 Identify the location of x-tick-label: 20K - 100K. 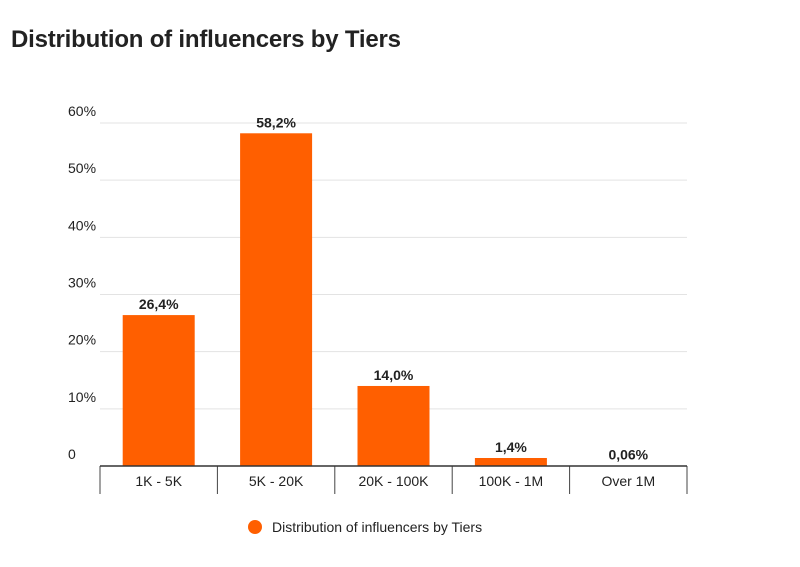
(393, 481).